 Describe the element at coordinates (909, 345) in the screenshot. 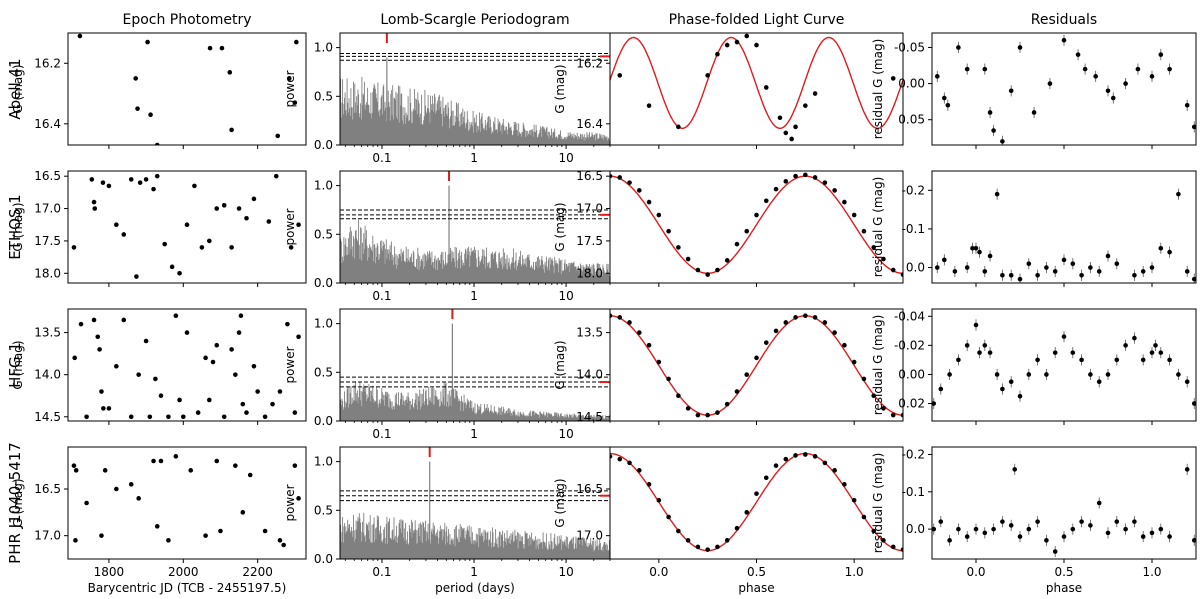

I see `y-tick-label: -0.02` at that location.